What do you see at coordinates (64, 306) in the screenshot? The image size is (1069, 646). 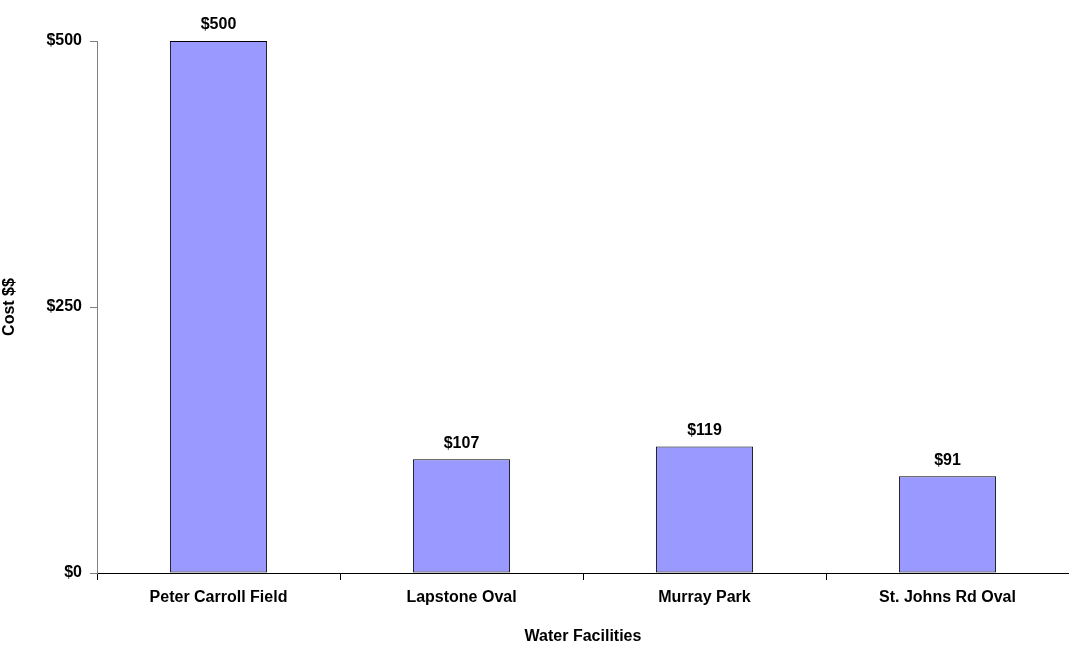 I see `y-tick-label: $250` at bounding box center [64, 306].